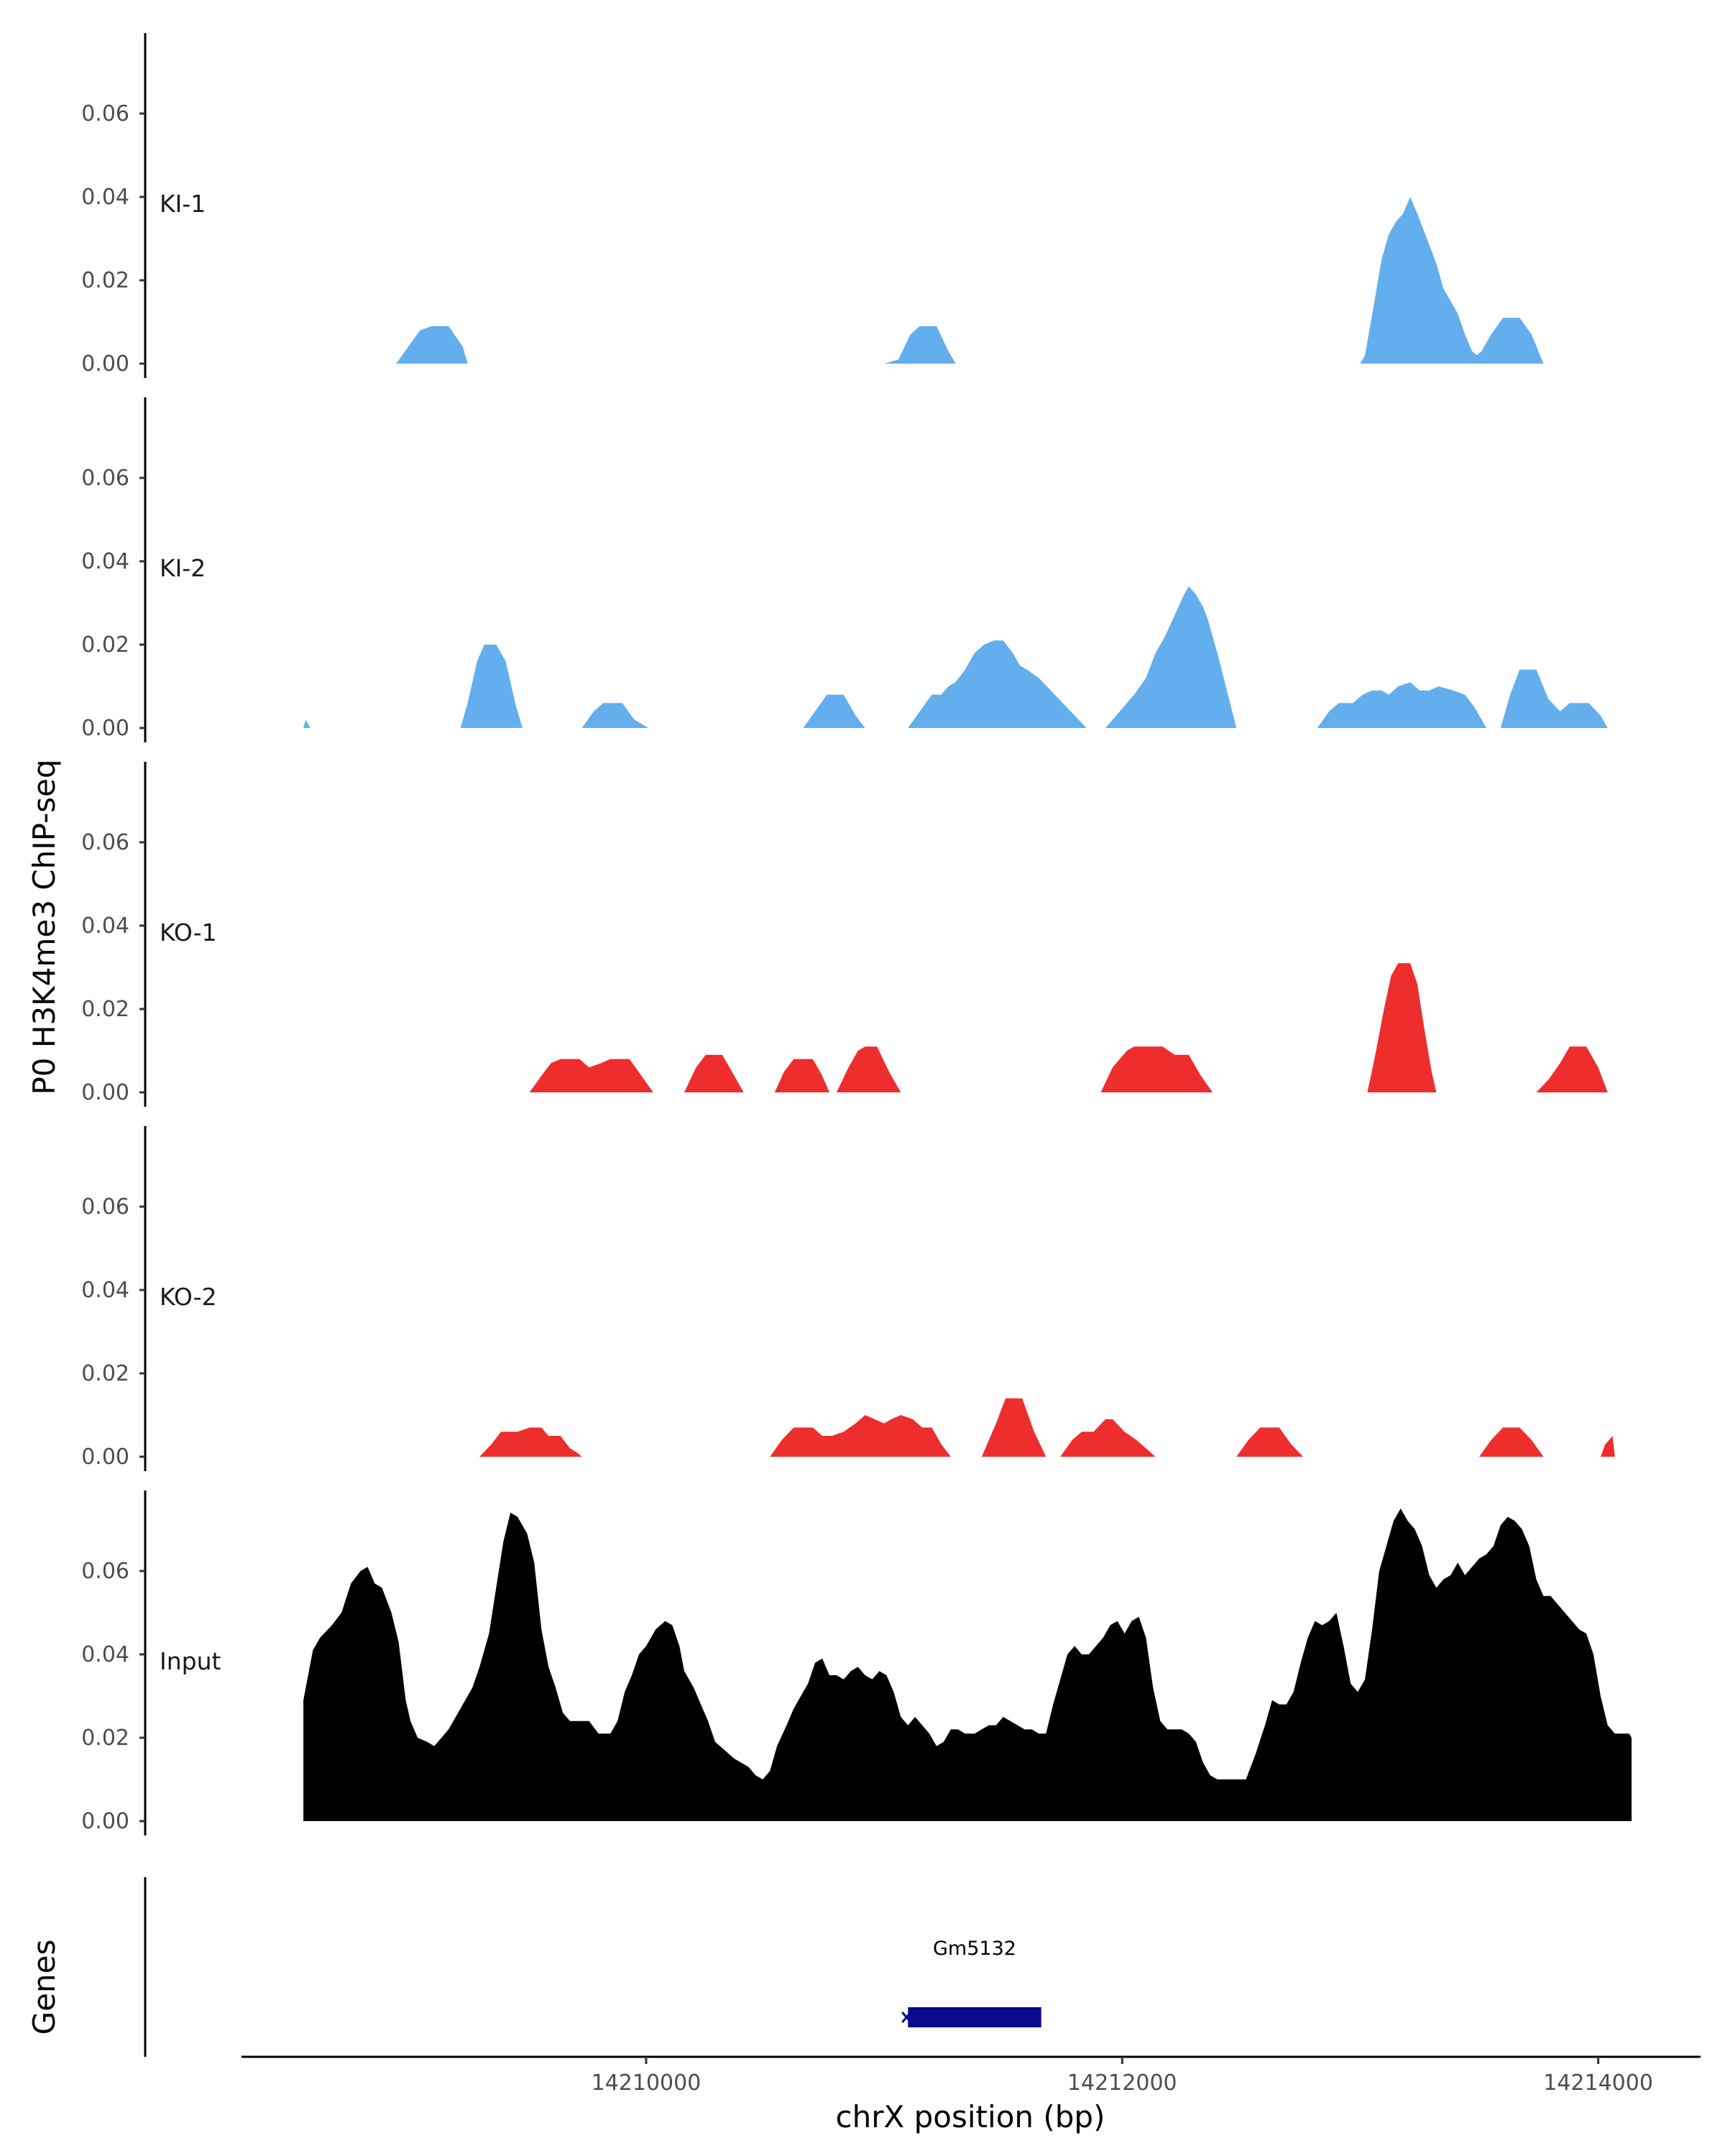  I want to click on track-ki-2-y-tick-label: 0.02, so click(105, 645).